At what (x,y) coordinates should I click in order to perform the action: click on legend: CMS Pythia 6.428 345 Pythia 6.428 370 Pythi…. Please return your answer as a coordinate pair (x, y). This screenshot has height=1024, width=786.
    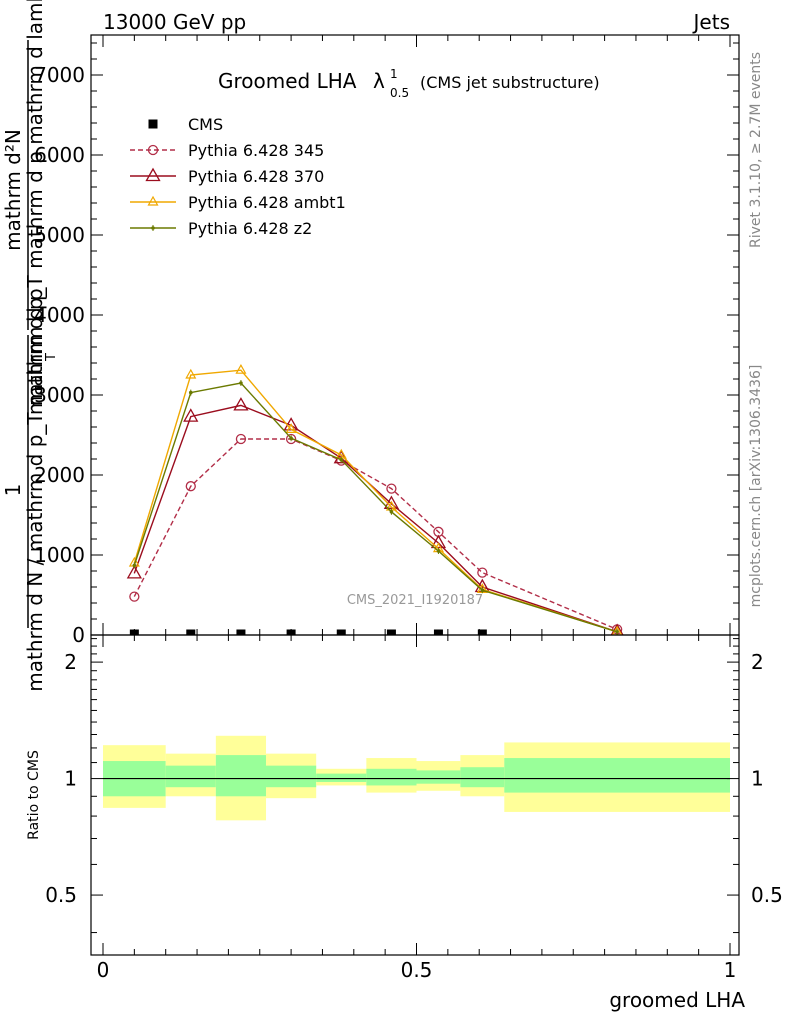
    Looking at the image, I should click on (238, 176).